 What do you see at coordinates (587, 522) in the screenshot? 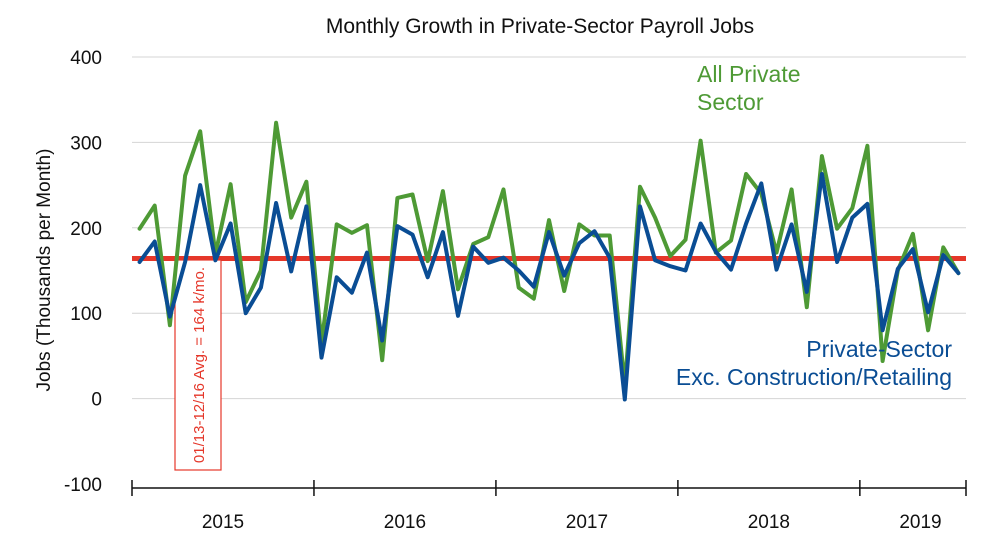
I see `x-tick-label-year: 2017` at bounding box center [587, 522].